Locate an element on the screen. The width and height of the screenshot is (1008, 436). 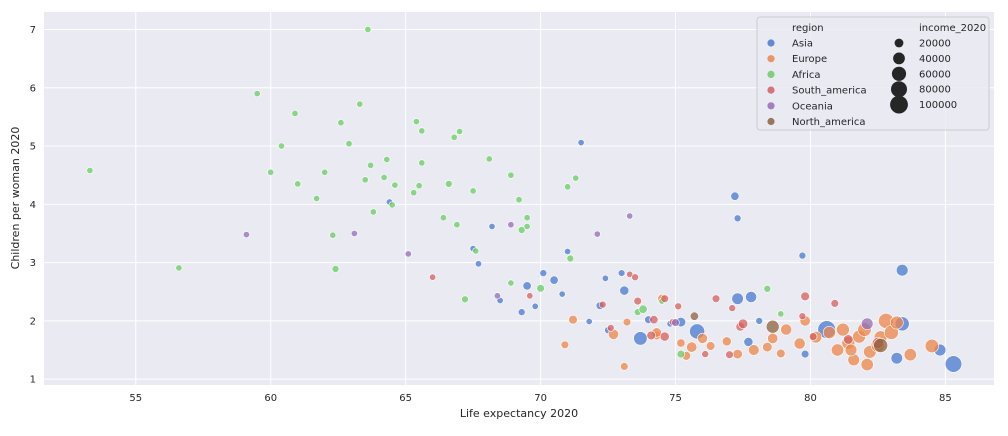
legend-size-label: 80000 is located at coordinates (935, 90).